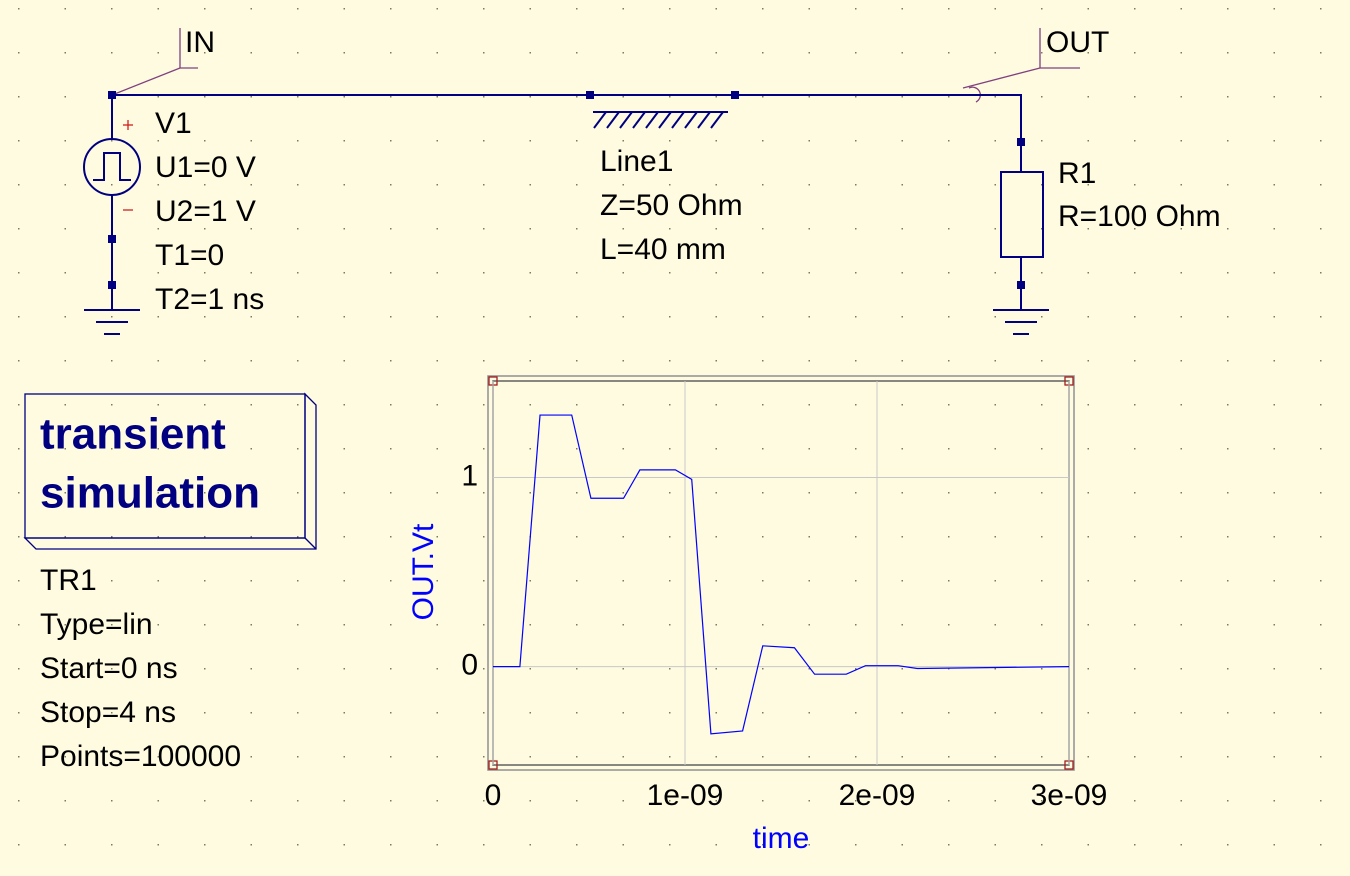  What do you see at coordinates (128, 165) in the screenshot?
I see `polarity` at bounding box center [128, 165].